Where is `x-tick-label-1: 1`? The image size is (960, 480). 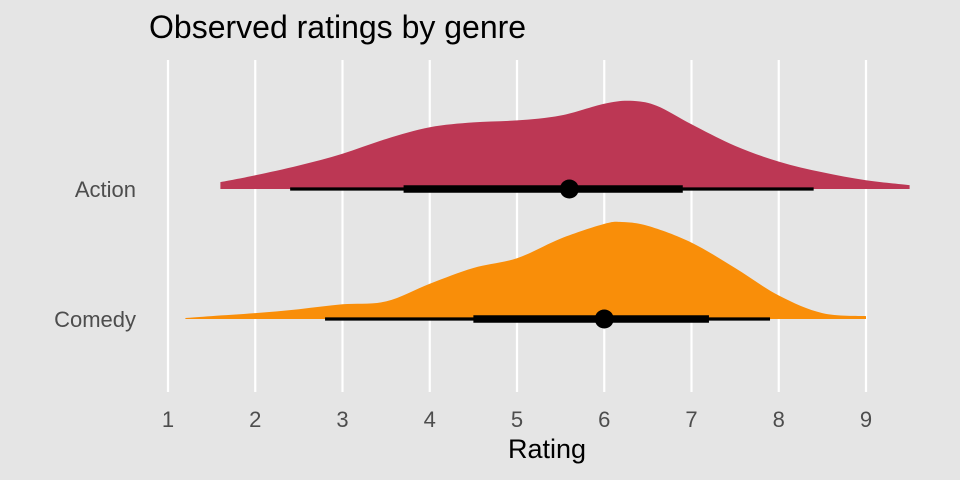
x-tick-label-1: 1 is located at coordinates (168, 419).